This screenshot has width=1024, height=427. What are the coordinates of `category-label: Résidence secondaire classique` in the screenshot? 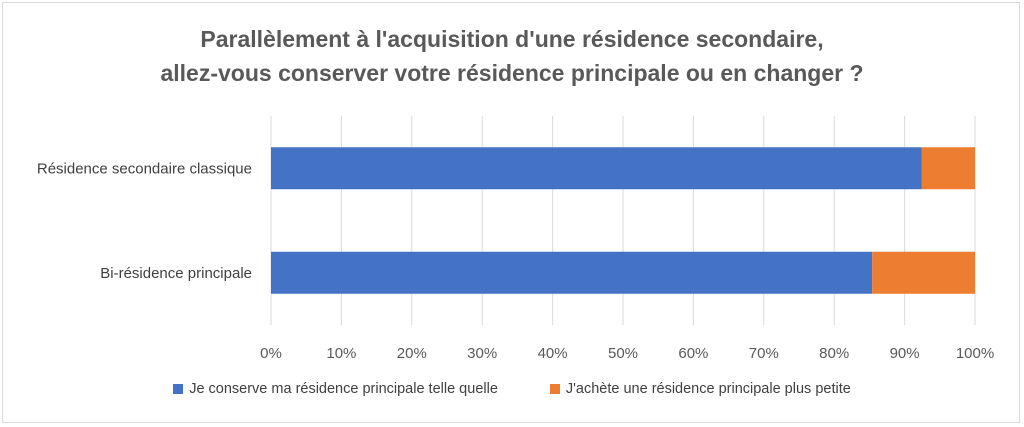 It's located at (144, 168).